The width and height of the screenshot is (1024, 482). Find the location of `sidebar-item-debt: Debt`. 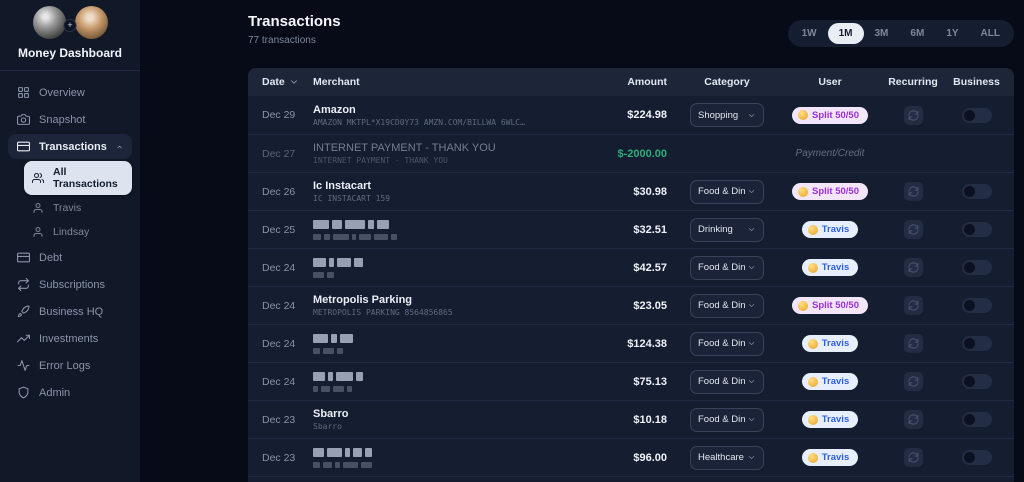

sidebar-item-debt: Debt is located at coordinates (70, 257).